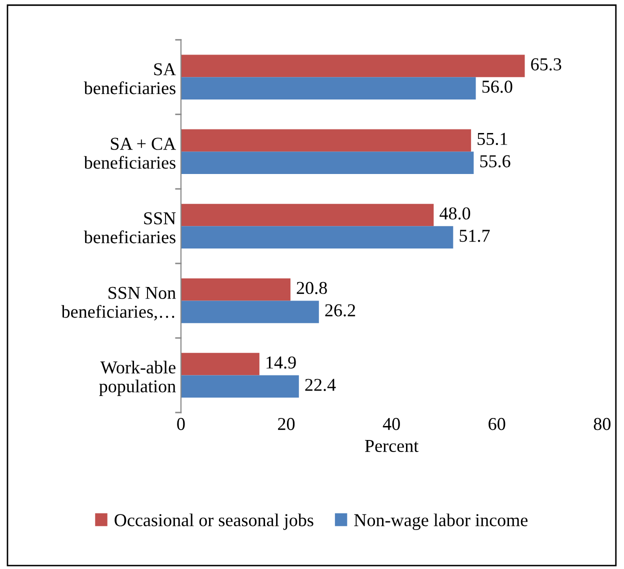 This screenshot has width=624, height=569. I want to click on data-label: 55.1, so click(493, 139).